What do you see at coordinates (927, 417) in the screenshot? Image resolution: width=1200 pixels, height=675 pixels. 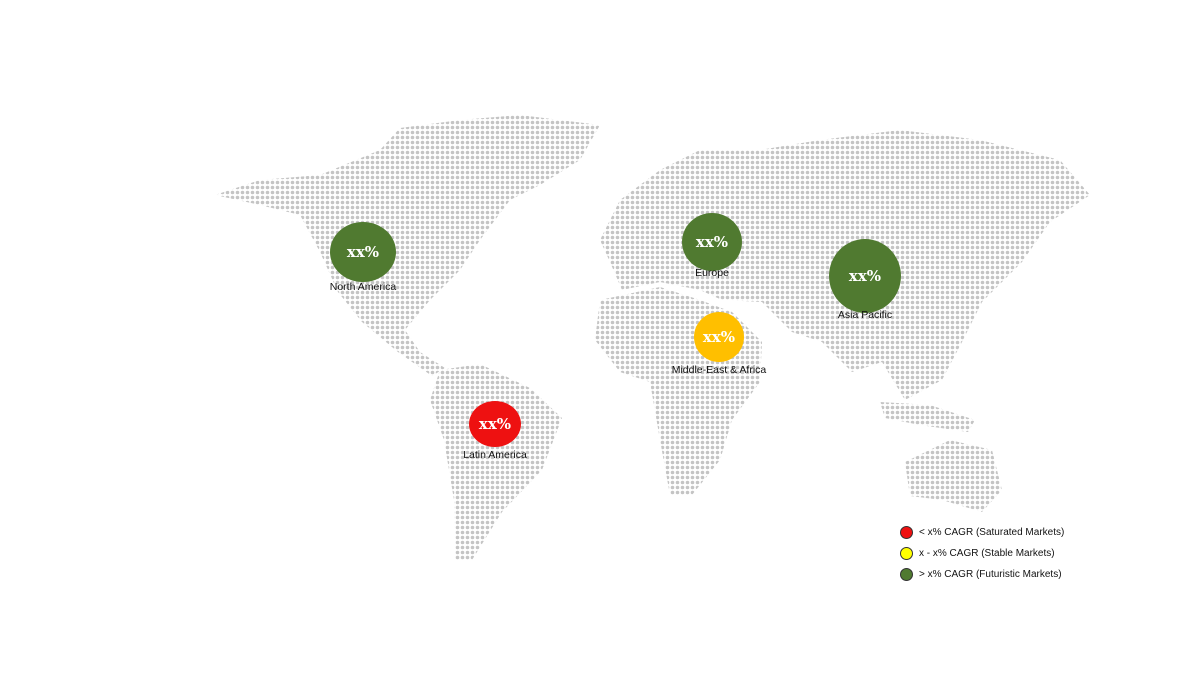 I see `indonesia-landmass` at bounding box center [927, 417].